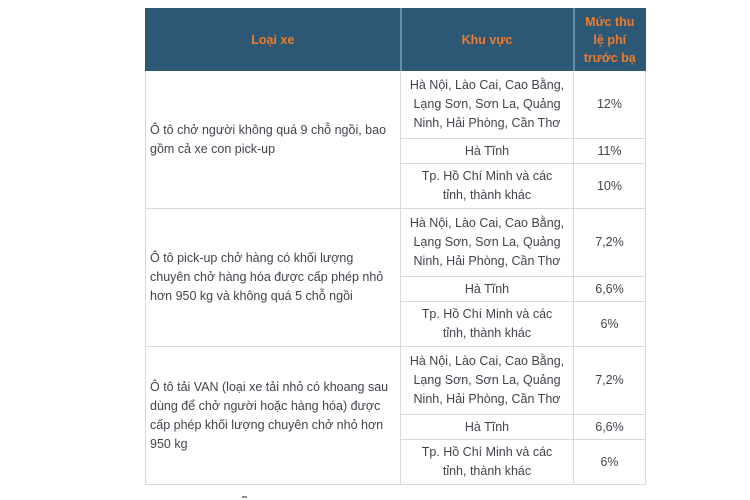  What do you see at coordinates (609, 151) in the screenshot?
I see `rate-cell: 11%` at bounding box center [609, 151].